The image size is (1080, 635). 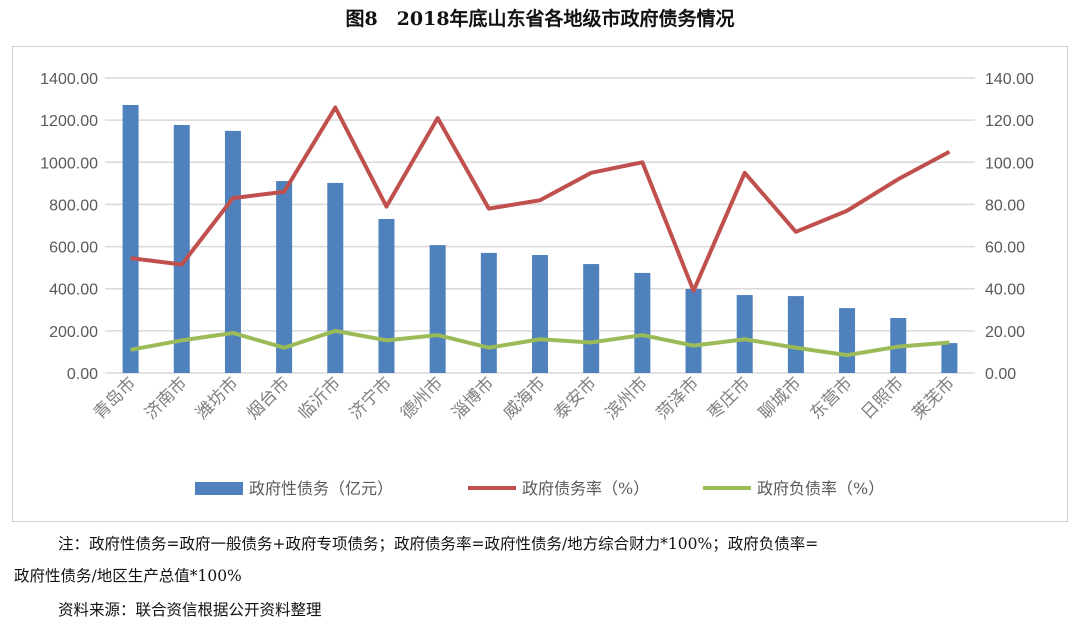 What do you see at coordinates (1005, 290) in the screenshot?
I see `right-tick-label: 40.00` at bounding box center [1005, 290].